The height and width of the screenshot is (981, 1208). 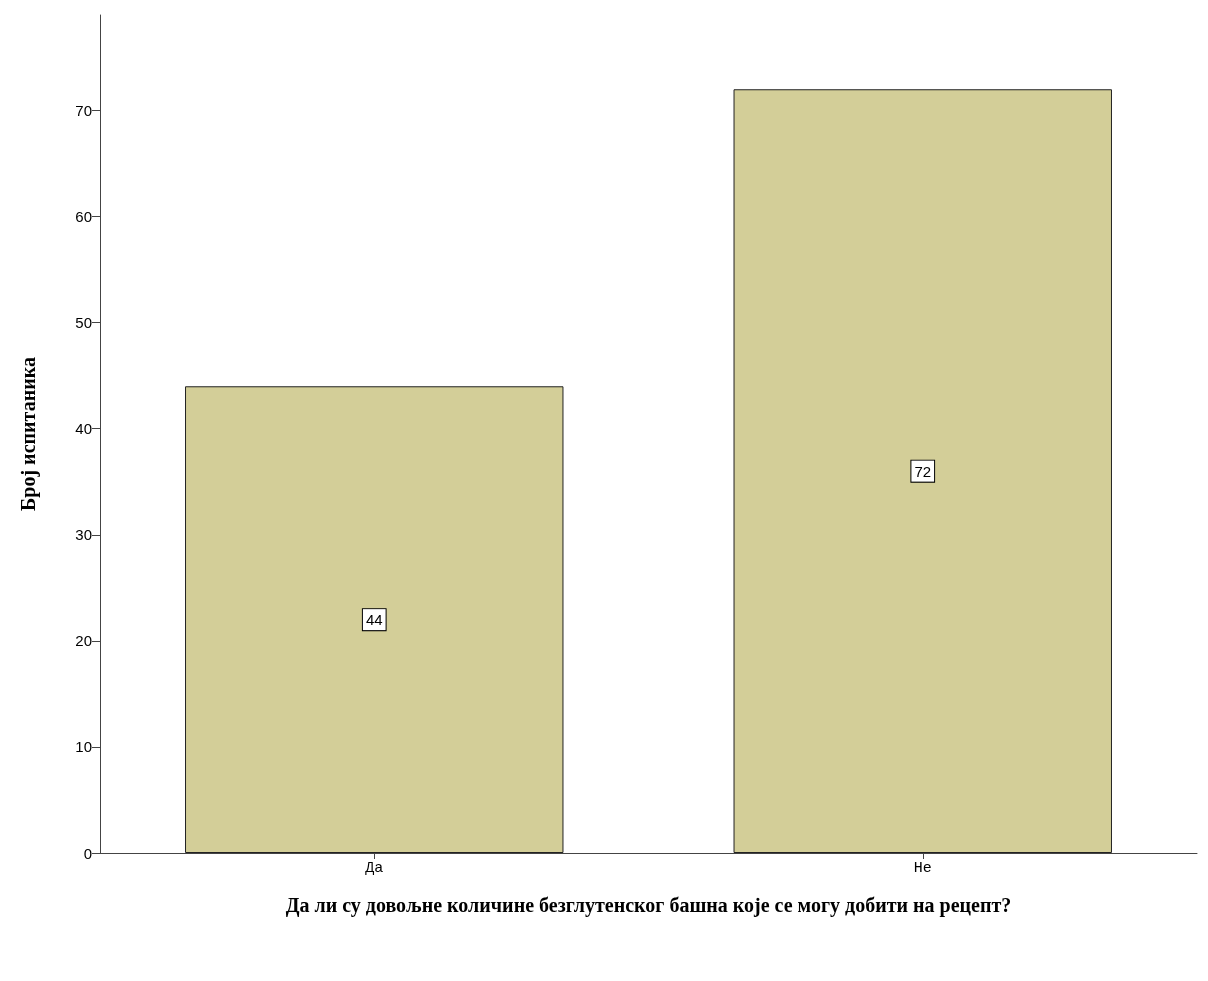 What do you see at coordinates (923, 471) in the screenshot?
I see `data-label: 72` at bounding box center [923, 471].